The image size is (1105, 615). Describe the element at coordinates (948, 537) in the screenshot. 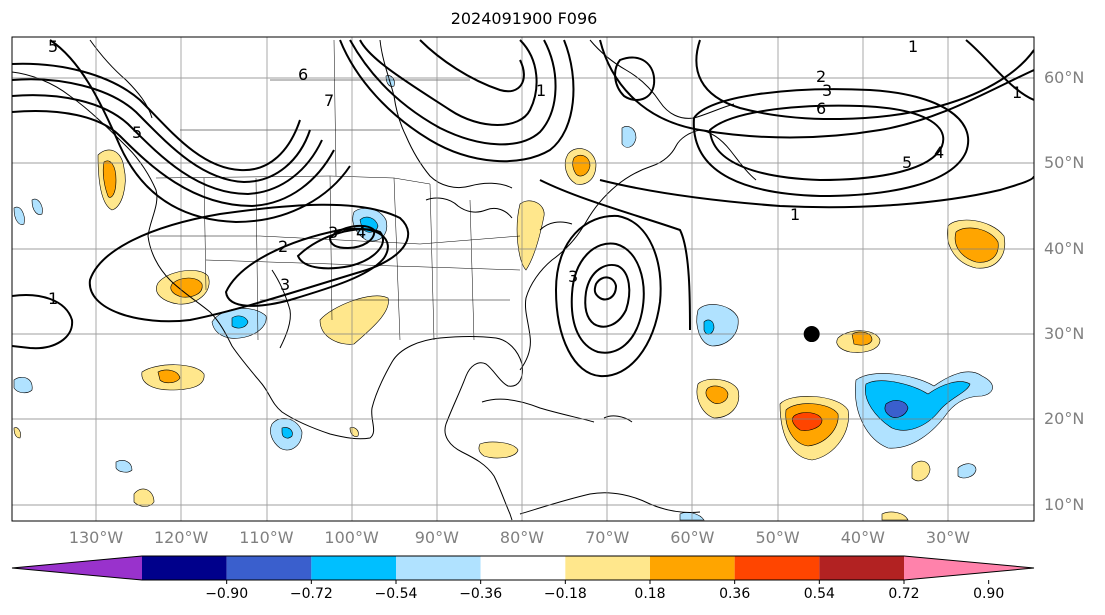

I see `lon-label: 30°W` at that location.